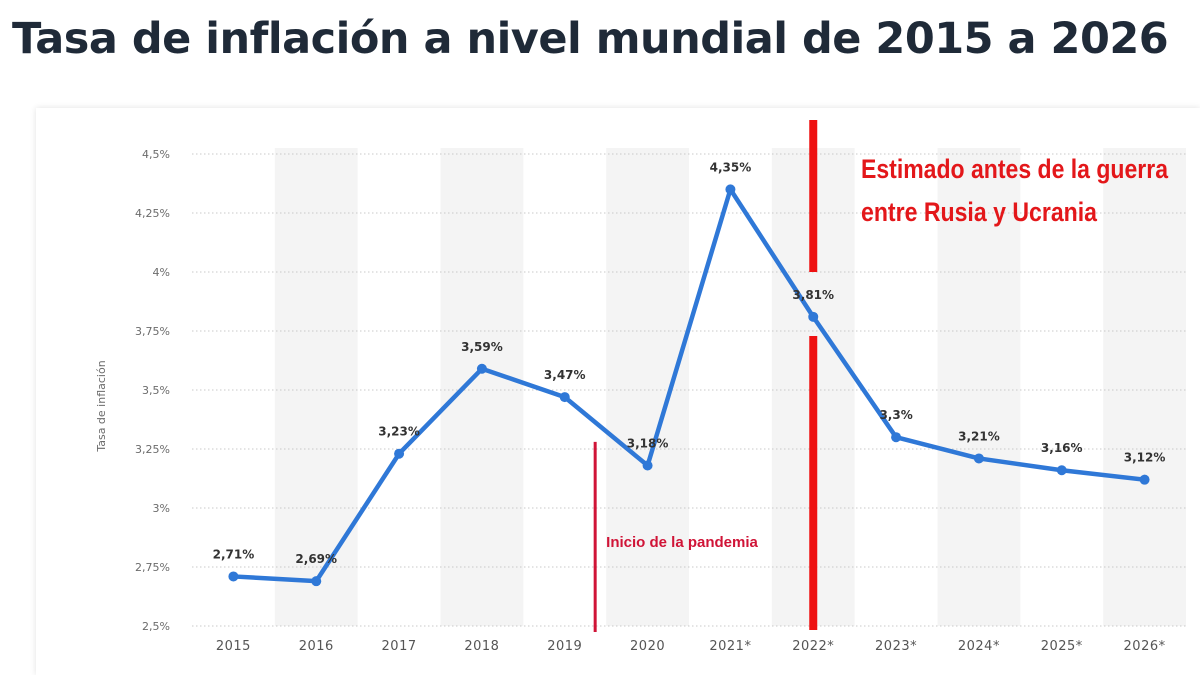 The width and height of the screenshot is (1200, 675). Describe the element at coordinates (565, 375) in the screenshot. I see `data-label: 3,47%` at that location.